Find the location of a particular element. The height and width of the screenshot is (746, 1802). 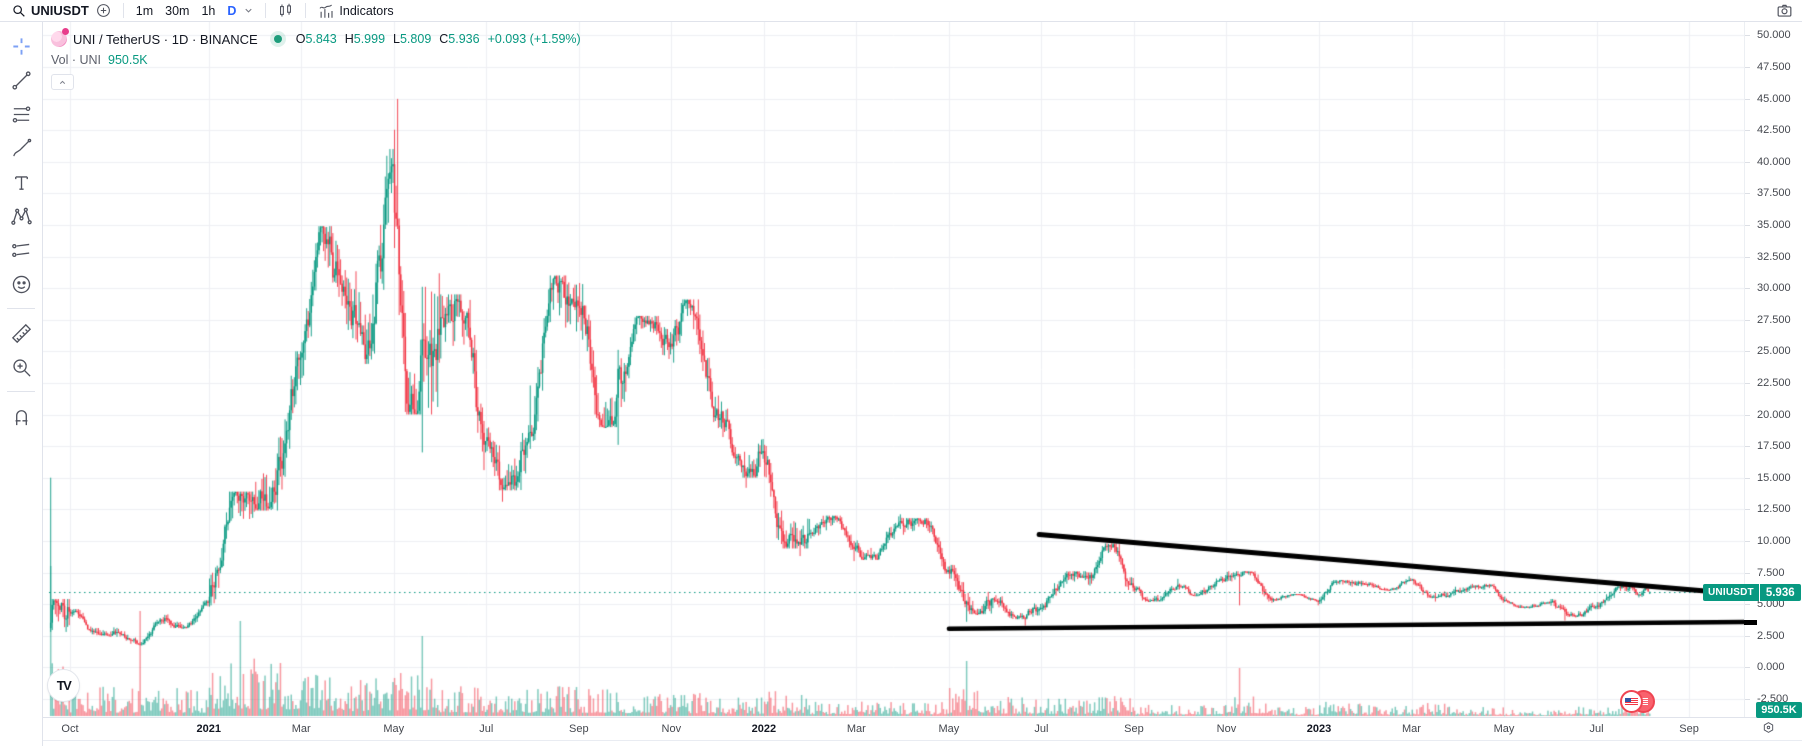

chevron-up-icon is located at coordinates (62, 82).